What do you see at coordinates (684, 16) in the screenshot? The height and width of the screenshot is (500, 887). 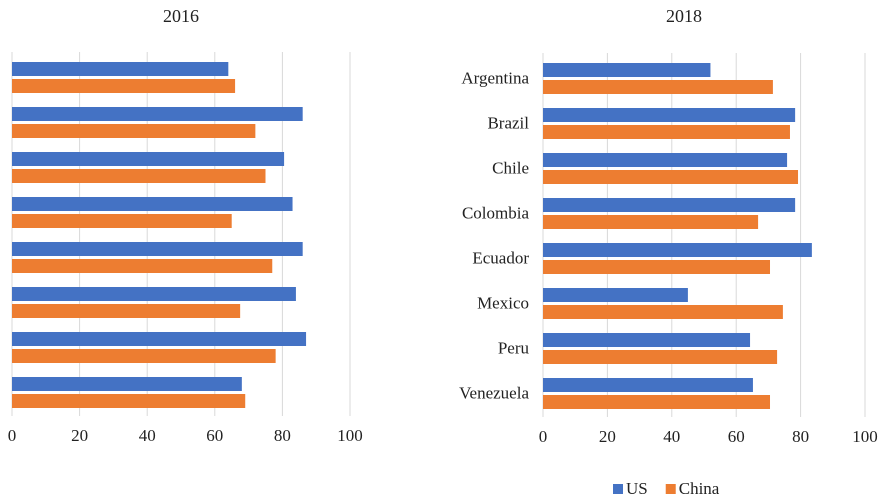 I see `chart-title: 2018` at bounding box center [684, 16].